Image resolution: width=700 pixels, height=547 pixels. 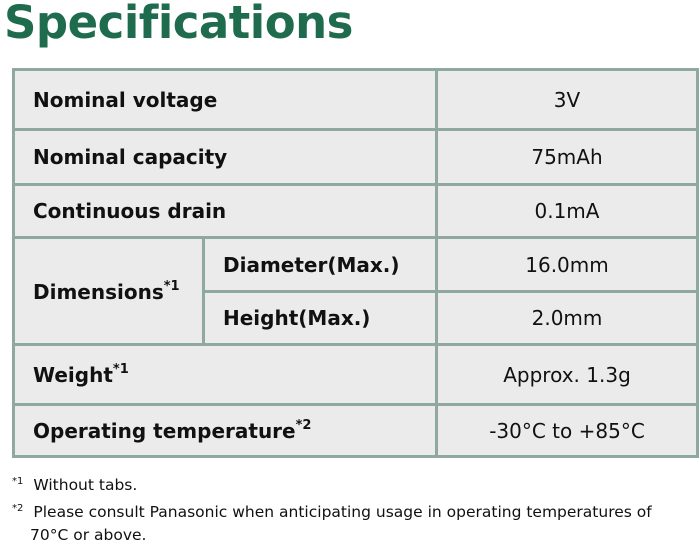 What do you see at coordinates (98, 291) in the screenshot?
I see `label-text: Dimensions` at bounding box center [98, 291].